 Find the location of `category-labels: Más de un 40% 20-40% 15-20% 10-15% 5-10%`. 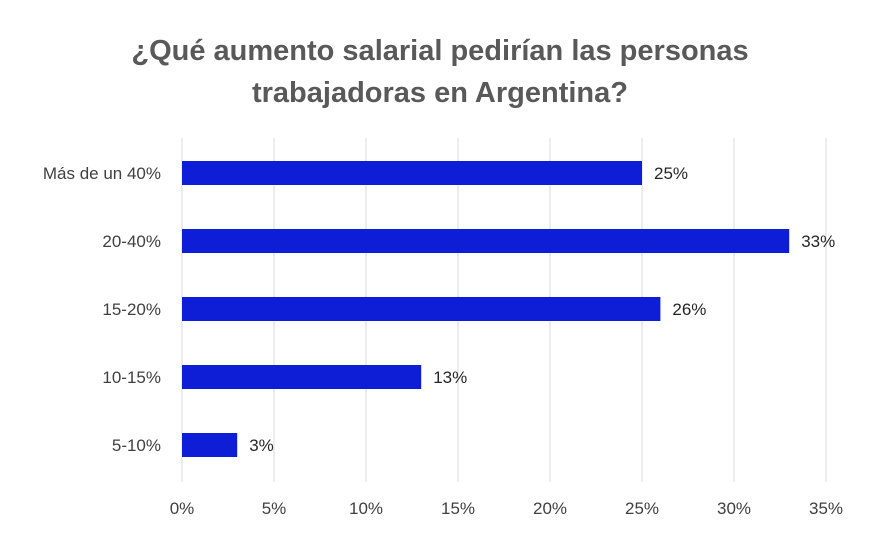

category-labels: Más de un 40% 20-40% 15-20% 10-15% 5-10% is located at coordinates (102, 309).